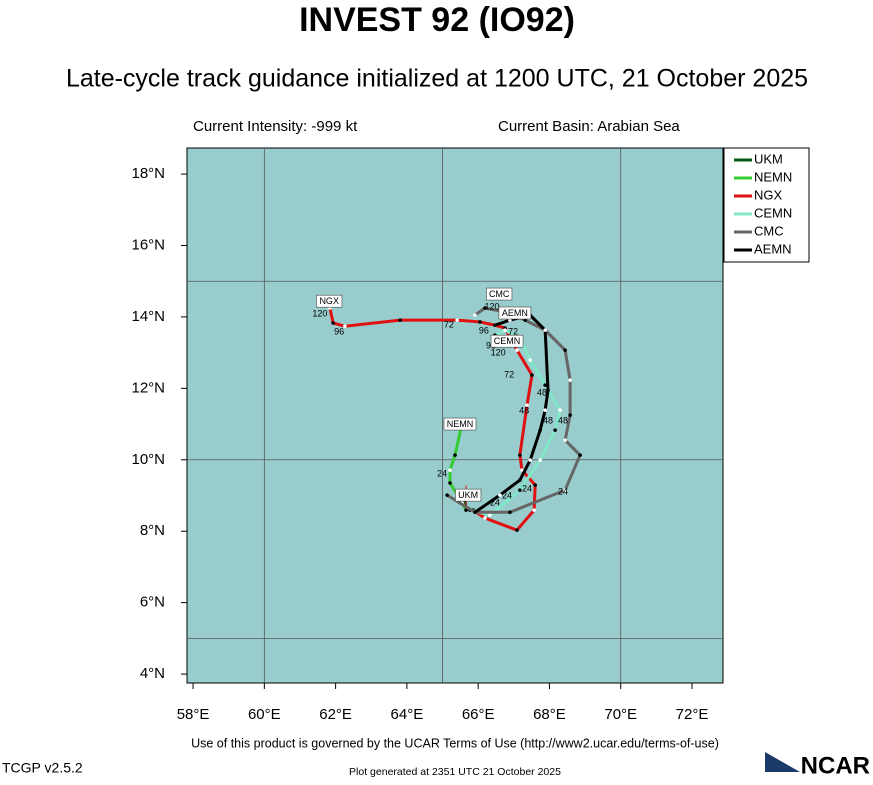 The width and height of the screenshot is (873, 785). I want to click on legend-label: CEMN, so click(773, 212).